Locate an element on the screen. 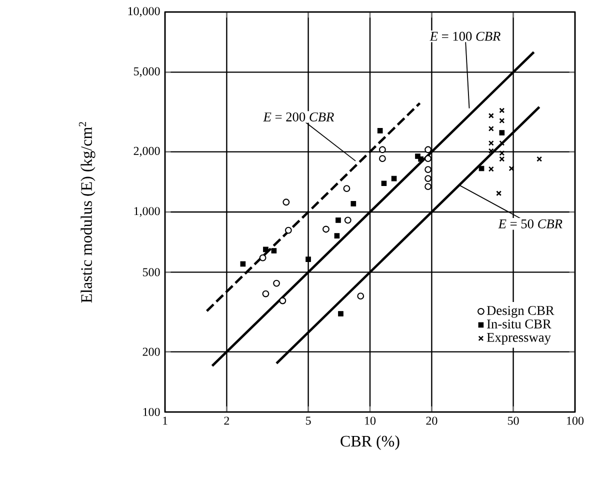  y-tick-label: 500 is located at coordinates (151, 272).